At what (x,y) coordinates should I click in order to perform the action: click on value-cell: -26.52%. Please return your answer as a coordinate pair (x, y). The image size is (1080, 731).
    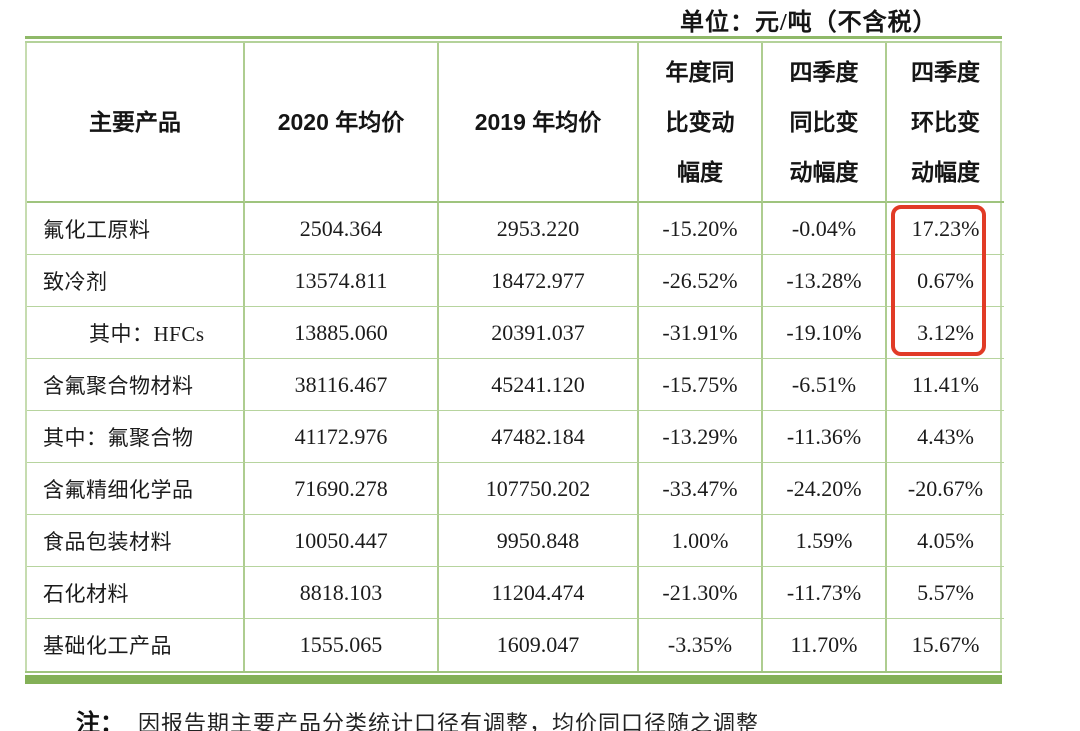
    Looking at the image, I should click on (701, 281).